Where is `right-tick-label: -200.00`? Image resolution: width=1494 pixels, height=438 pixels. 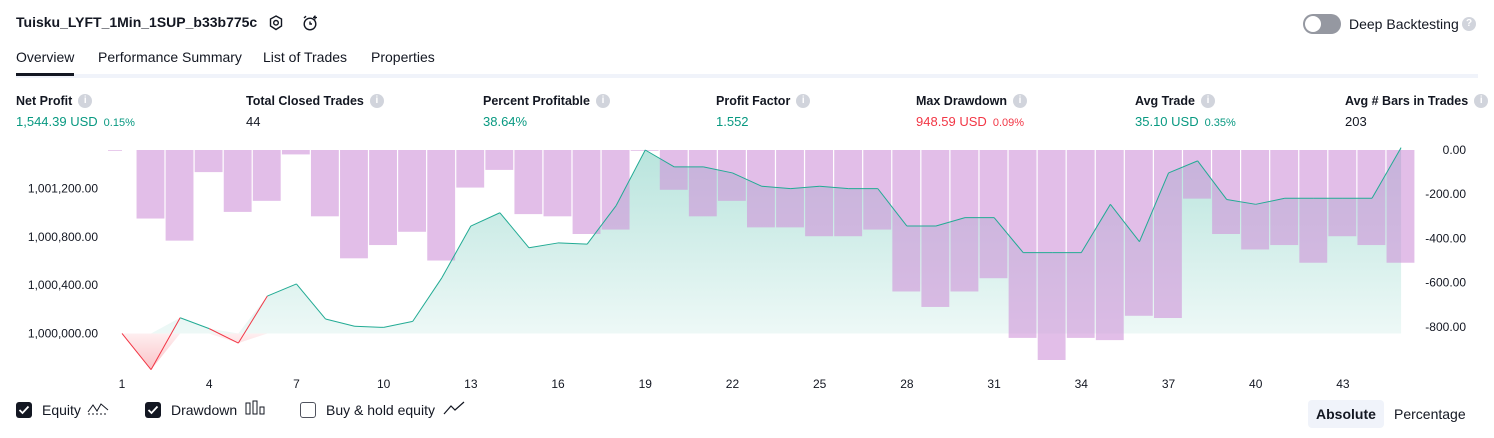 right-tick-label: -200.00 is located at coordinates (1445, 194).